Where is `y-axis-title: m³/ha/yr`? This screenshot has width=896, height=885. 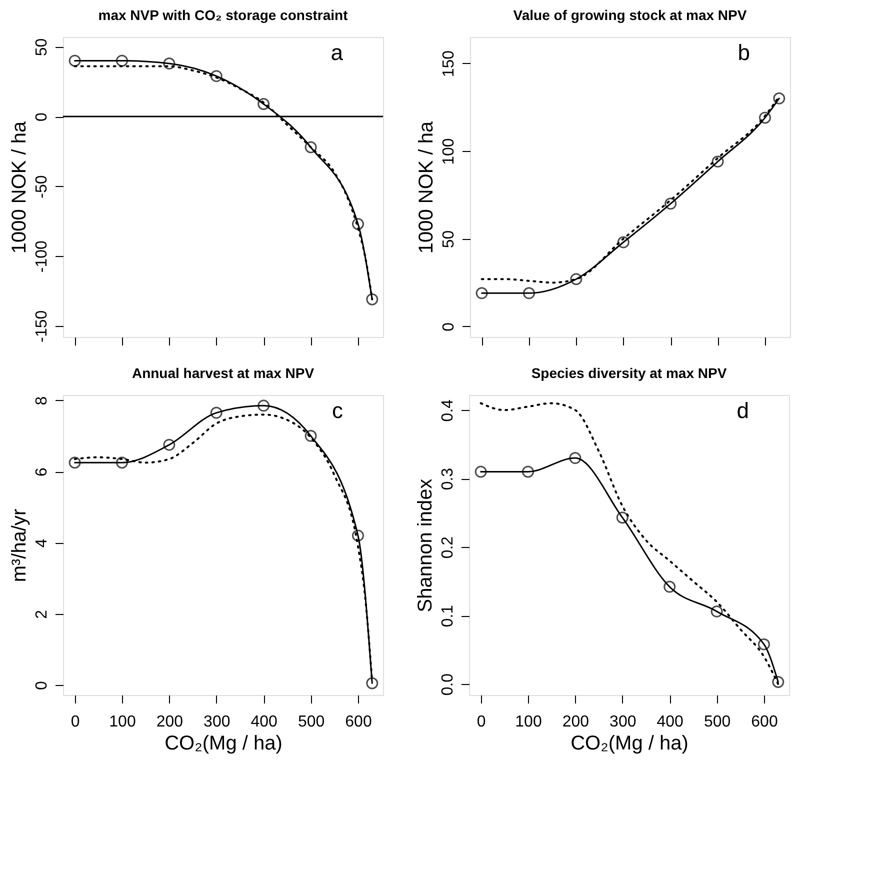 y-axis-title: m³/ha/yr is located at coordinates (19, 545).